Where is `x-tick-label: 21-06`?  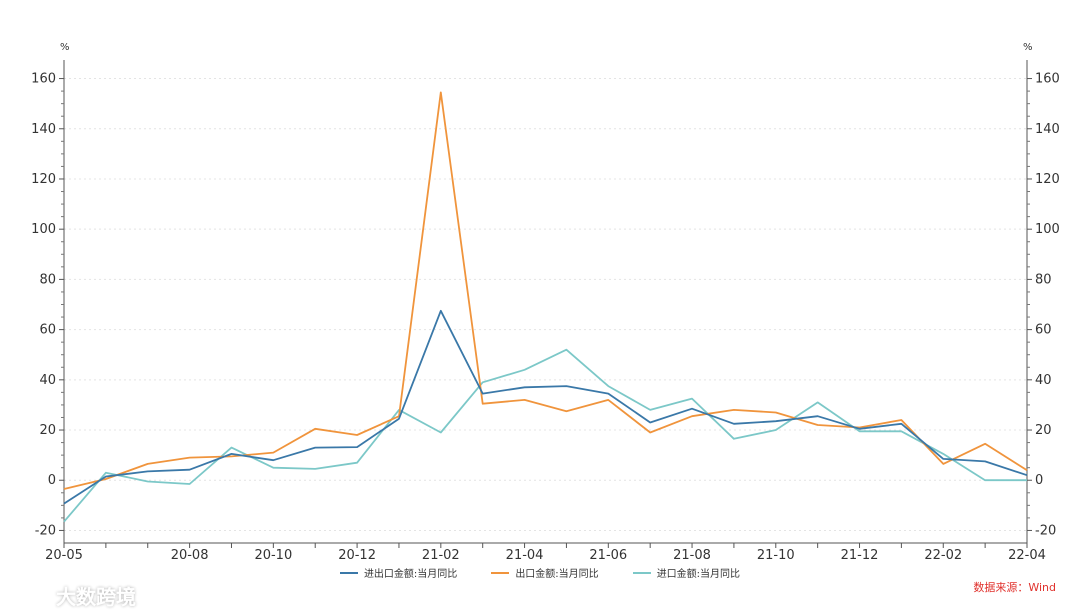 x-tick-label: 21-06 is located at coordinates (608, 555).